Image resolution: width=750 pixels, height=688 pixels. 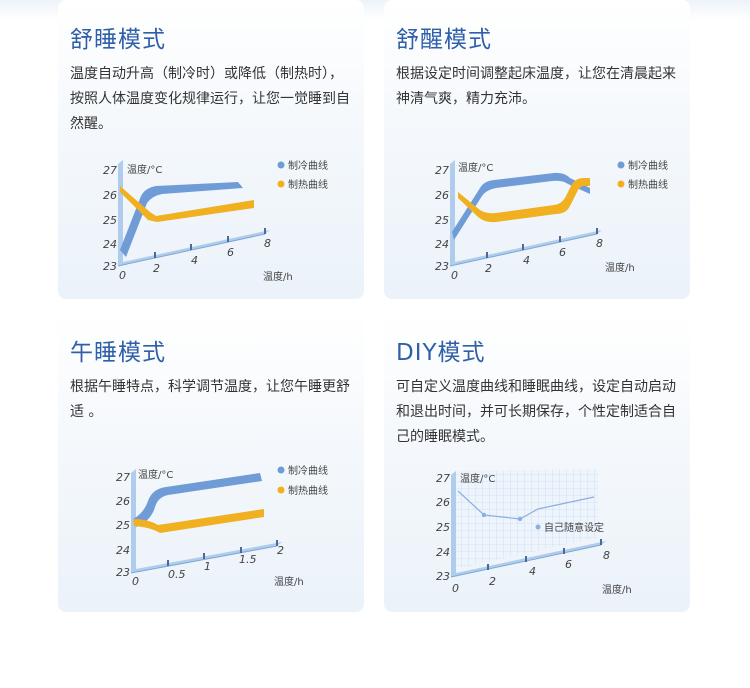 What do you see at coordinates (444, 40) in the screenshot?
I see `card-title: 舒醒模式` at bounding box center [444, 40].